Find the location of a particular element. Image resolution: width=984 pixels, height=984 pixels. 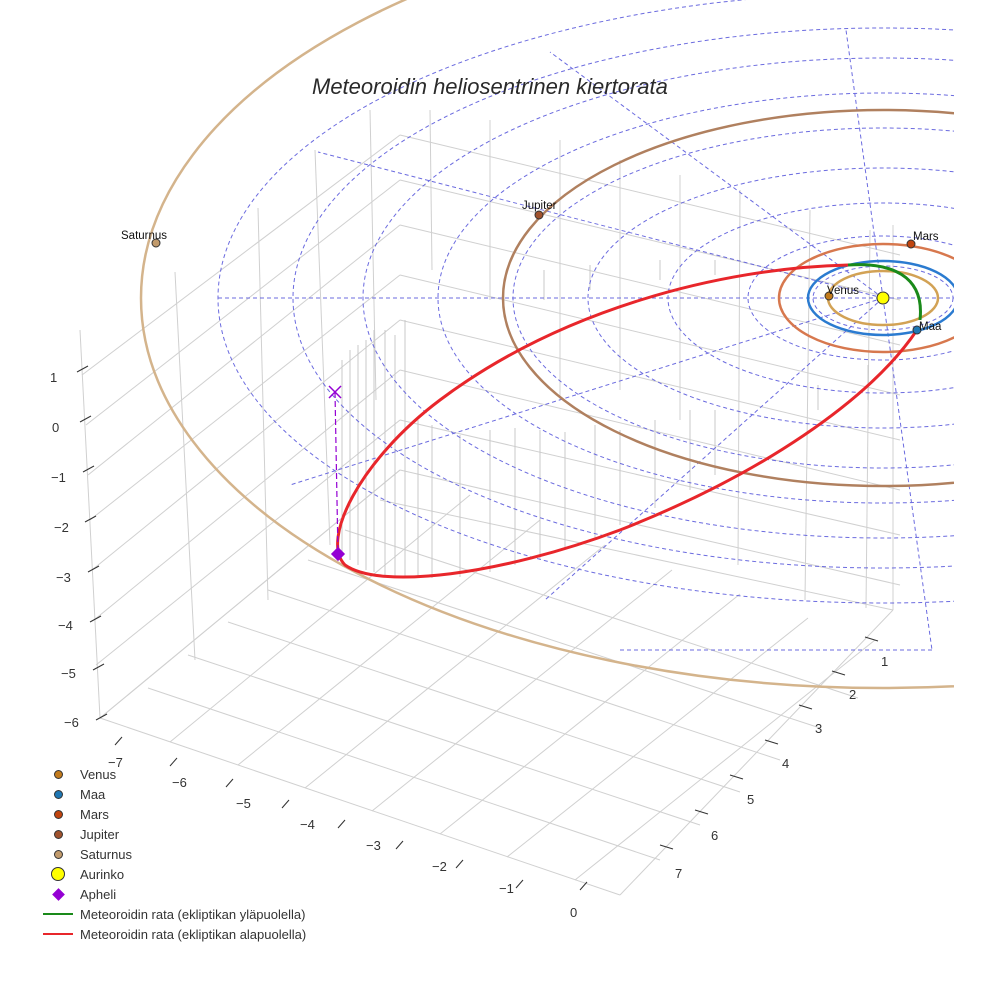

label-jupiter: Jupiter is located at coordinates (539, 206).